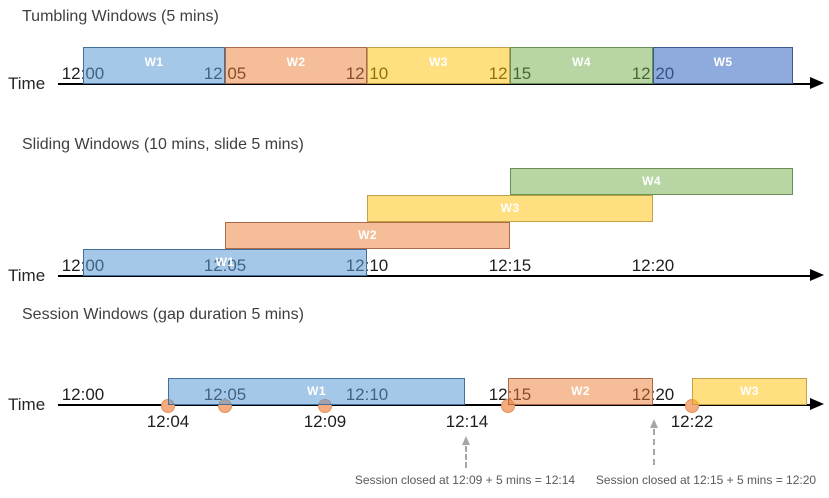  I want to click on window-bar-tumbling-w5: W5, so click(723, 65).